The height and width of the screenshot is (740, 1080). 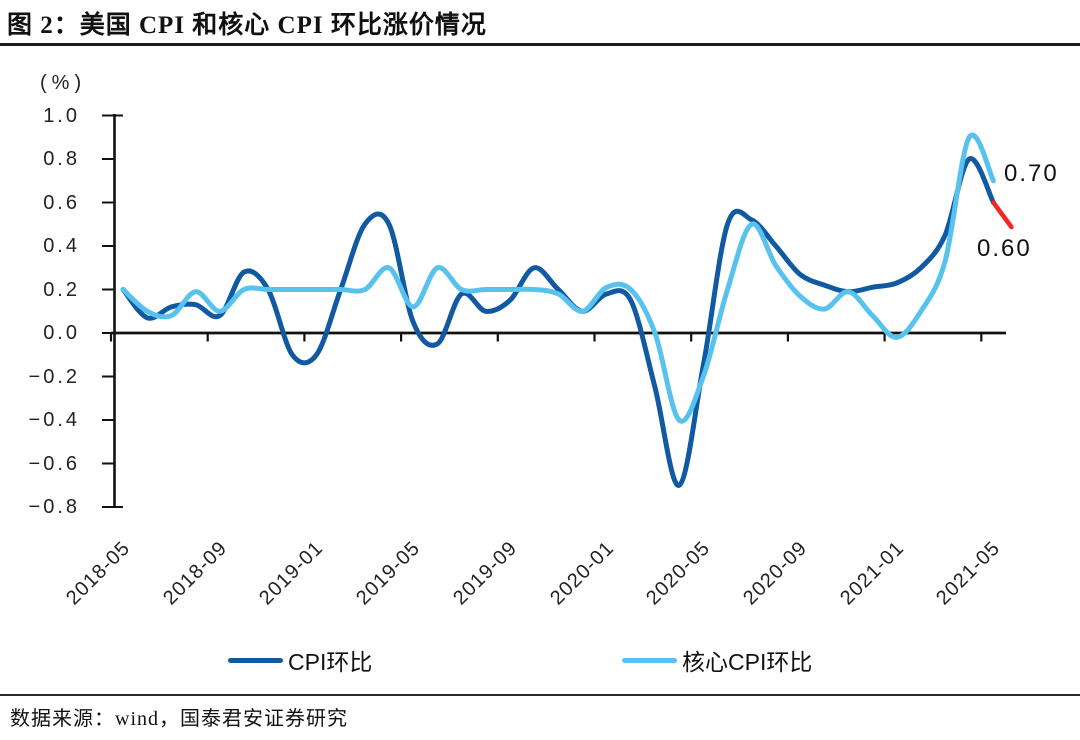 What do you see at coordinates (330, 662) in the screenshot?
I see `cpi-legend-label: CPI环比` at bounding box center [330, 662].